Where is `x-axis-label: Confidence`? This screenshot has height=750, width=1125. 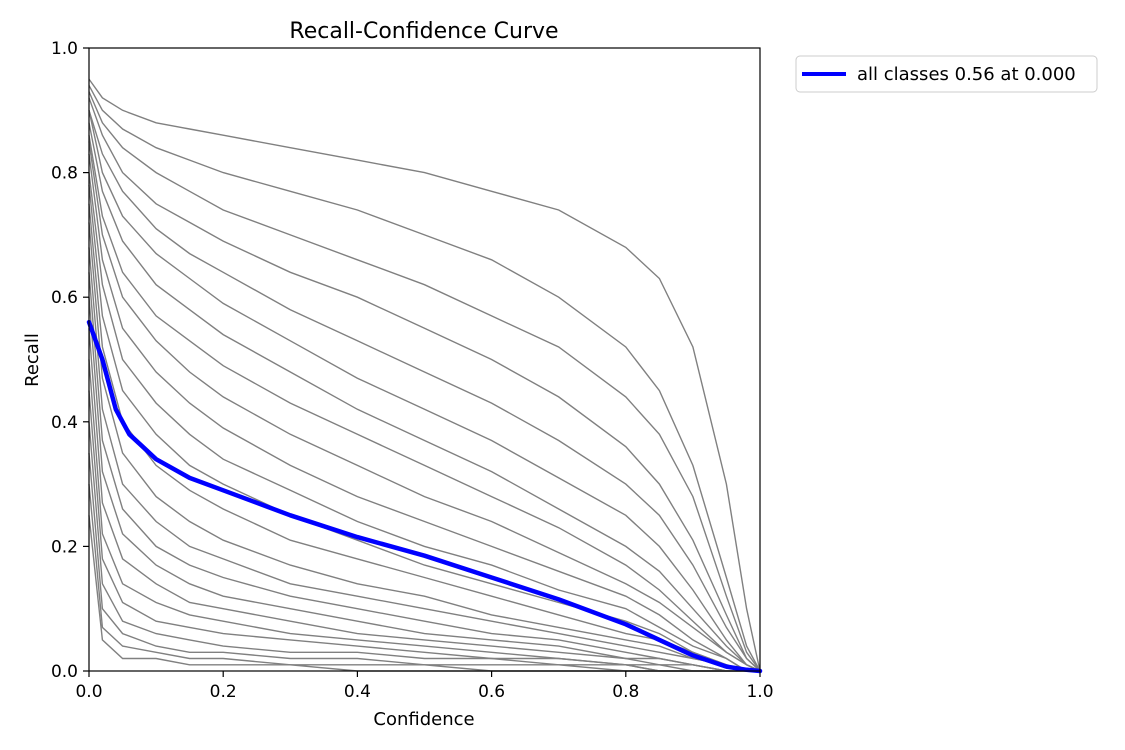
x-axis-label: Confidence is located at coordinates (423, 719).